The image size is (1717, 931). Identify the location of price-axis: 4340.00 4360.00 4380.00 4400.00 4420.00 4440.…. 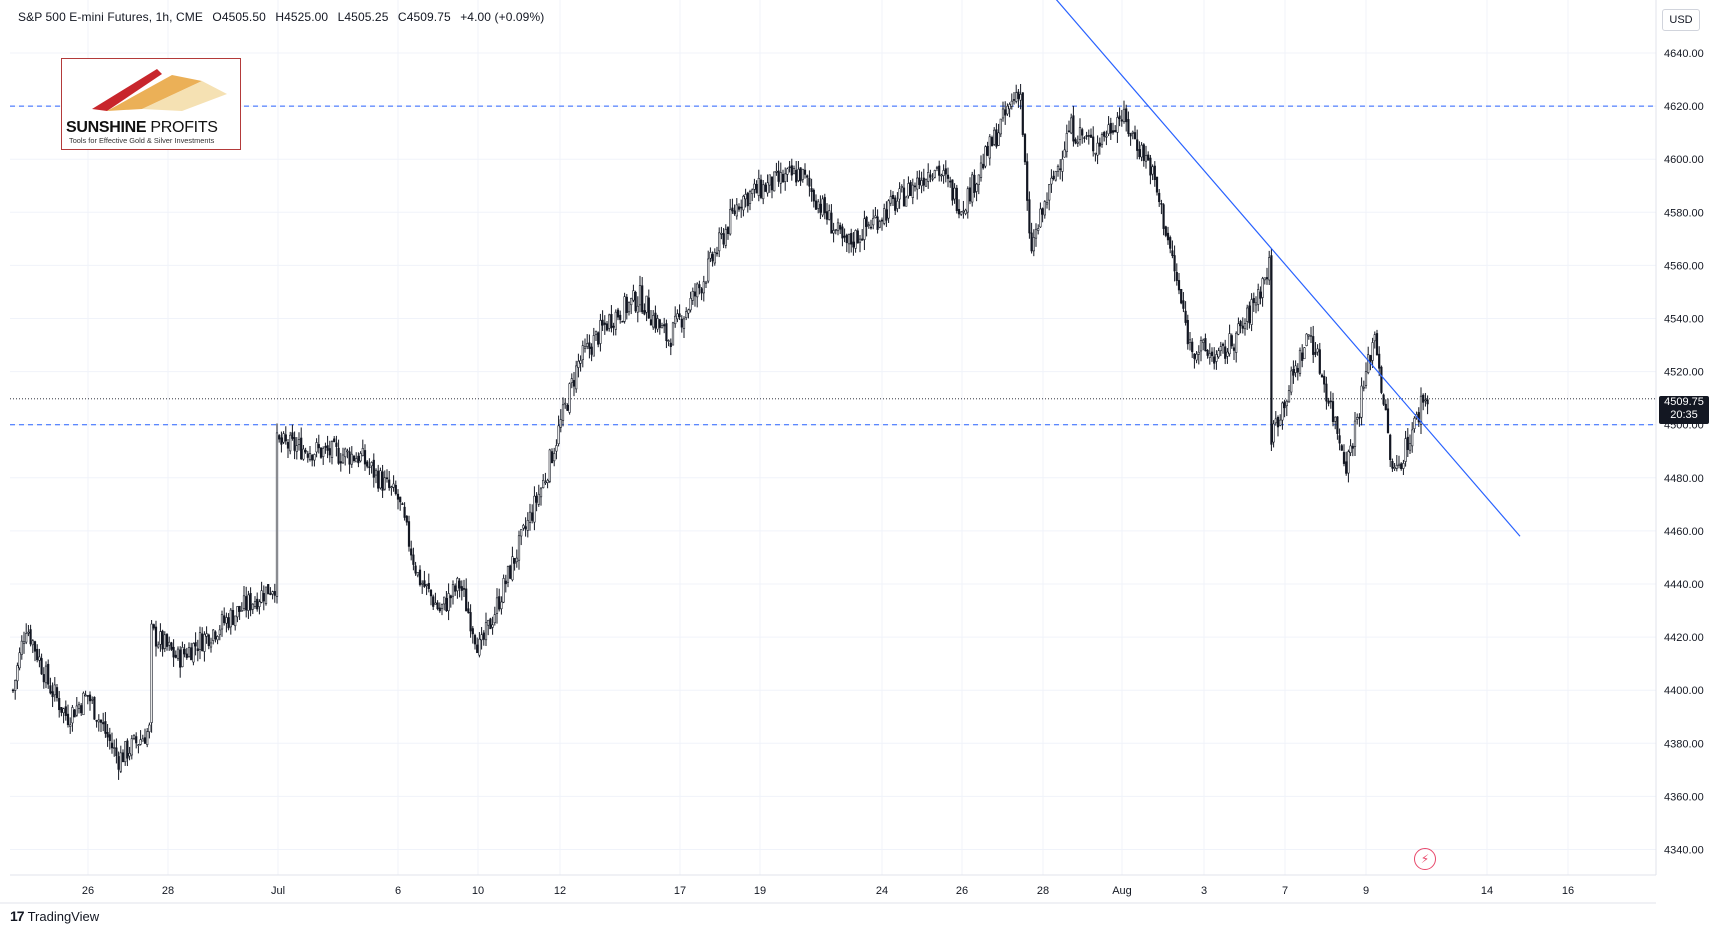
(1679, 437).